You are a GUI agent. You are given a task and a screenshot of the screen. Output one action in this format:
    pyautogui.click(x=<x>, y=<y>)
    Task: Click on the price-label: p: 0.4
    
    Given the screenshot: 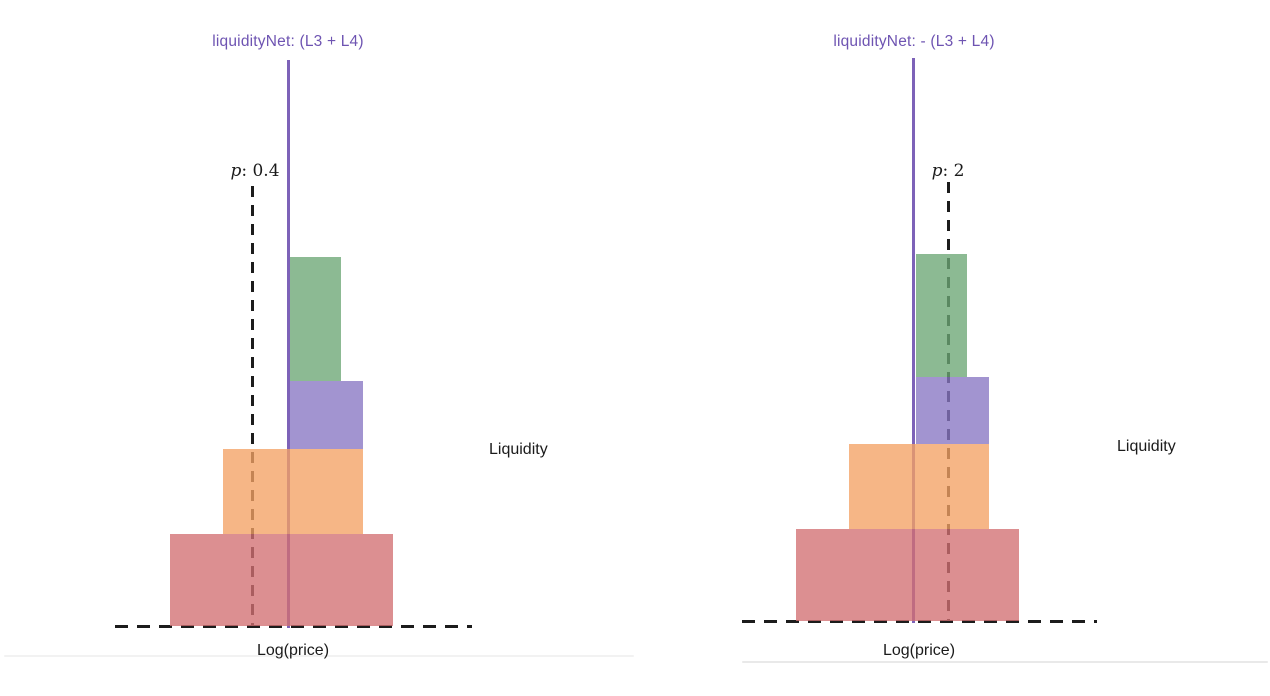 What is the action you would take?
    pyautogui.click(x=254, y=171)
    